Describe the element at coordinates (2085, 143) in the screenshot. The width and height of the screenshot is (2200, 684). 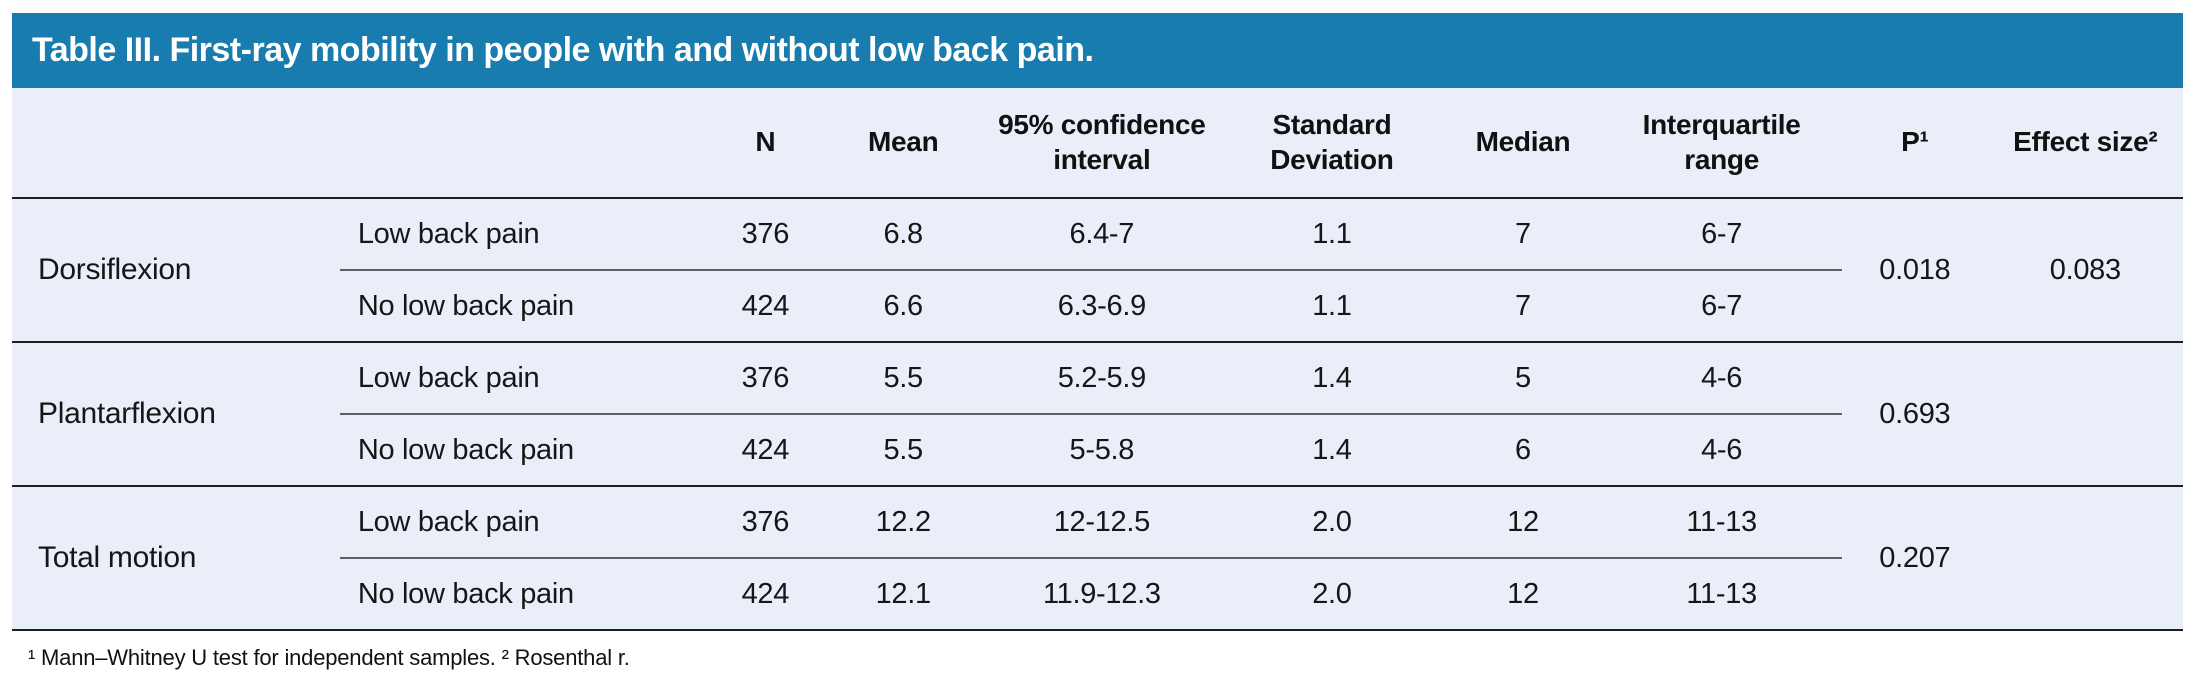
I see `header-effect-size: Effect size²` at that location.